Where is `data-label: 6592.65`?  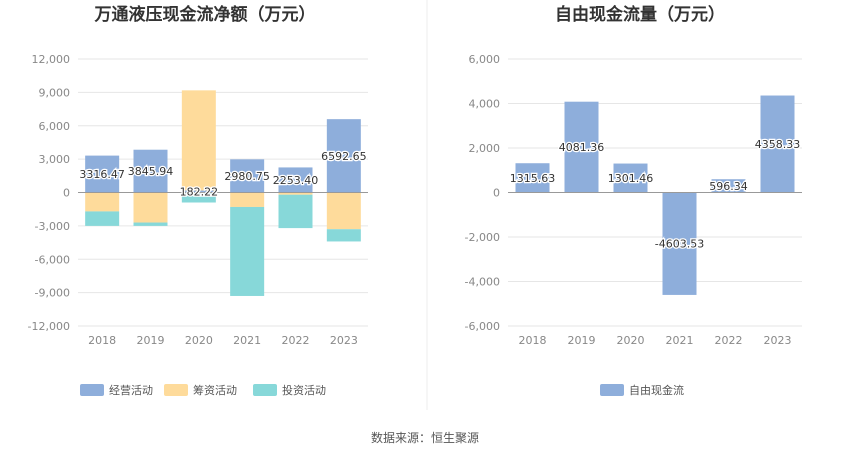
data-label: 6592.65 is located at coordinates (344, 156).